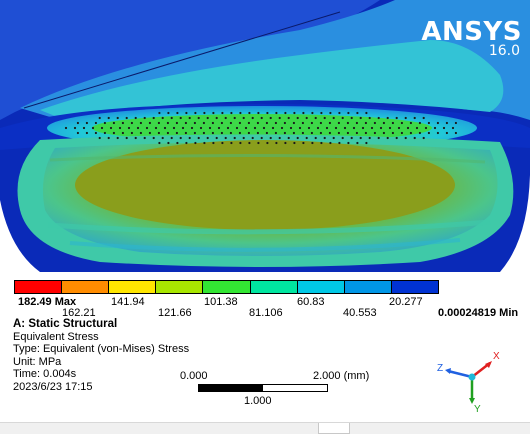 This screenshot has height=434, width=530. What do you see at coordinates (496, 356) in the screenshot?
I see `triad-x-label: X` at bounding box center [496, 356].